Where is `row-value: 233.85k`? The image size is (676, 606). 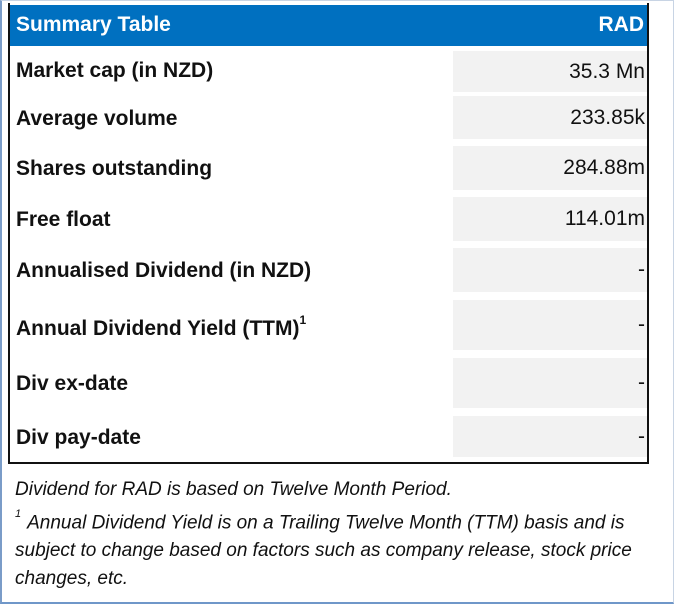
row-value: 233.85k is located at coordinates (550, 117).